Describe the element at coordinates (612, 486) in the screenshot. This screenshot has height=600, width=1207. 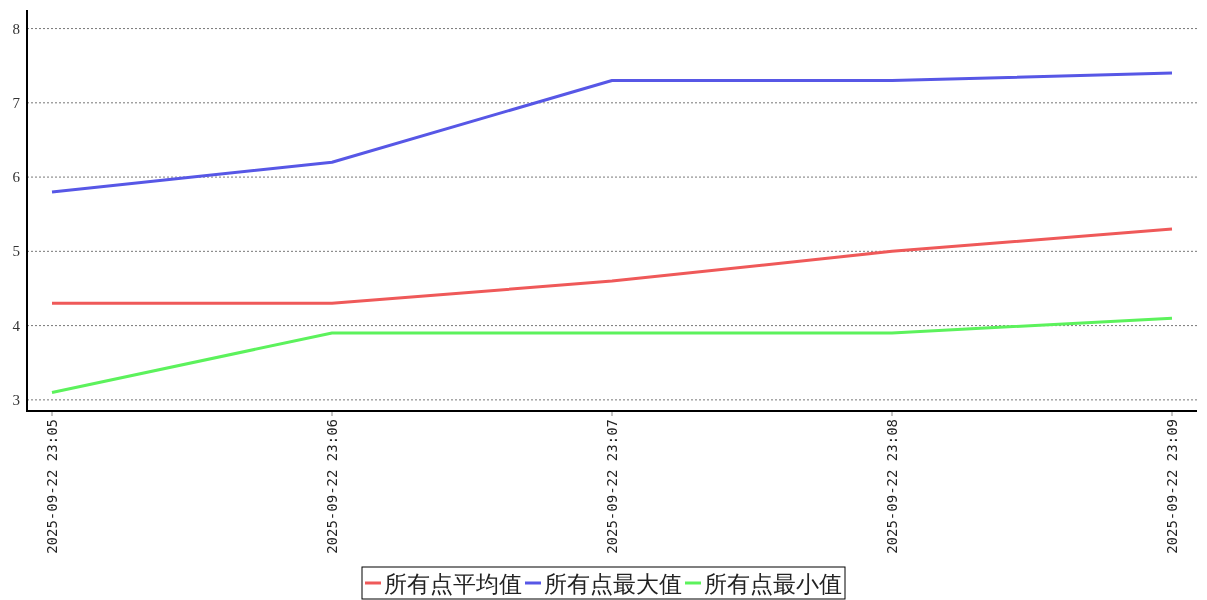
I see `x-tick-label: 2025-09-22 23:07` at that location.